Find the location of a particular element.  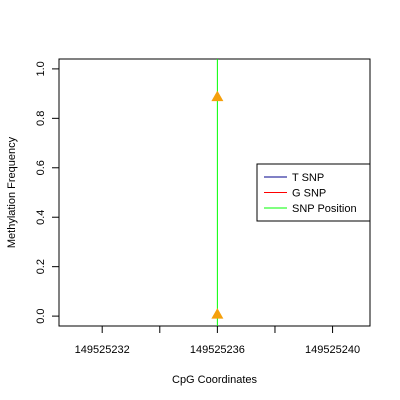

y-tick-label: 0.4 is located at coordinates (41, 217).